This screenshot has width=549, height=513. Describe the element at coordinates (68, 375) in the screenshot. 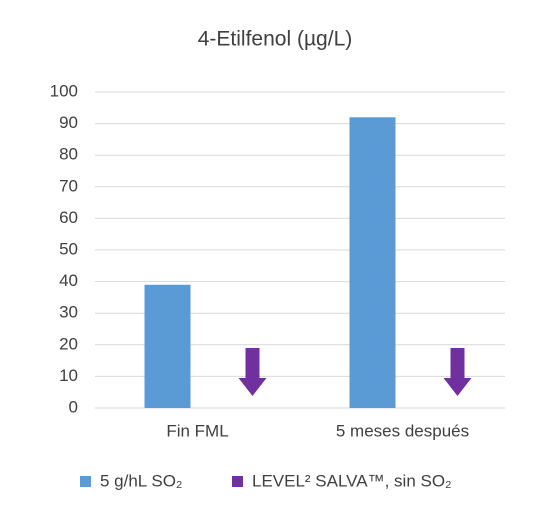

I see `y-tick-label: 10` at that location.